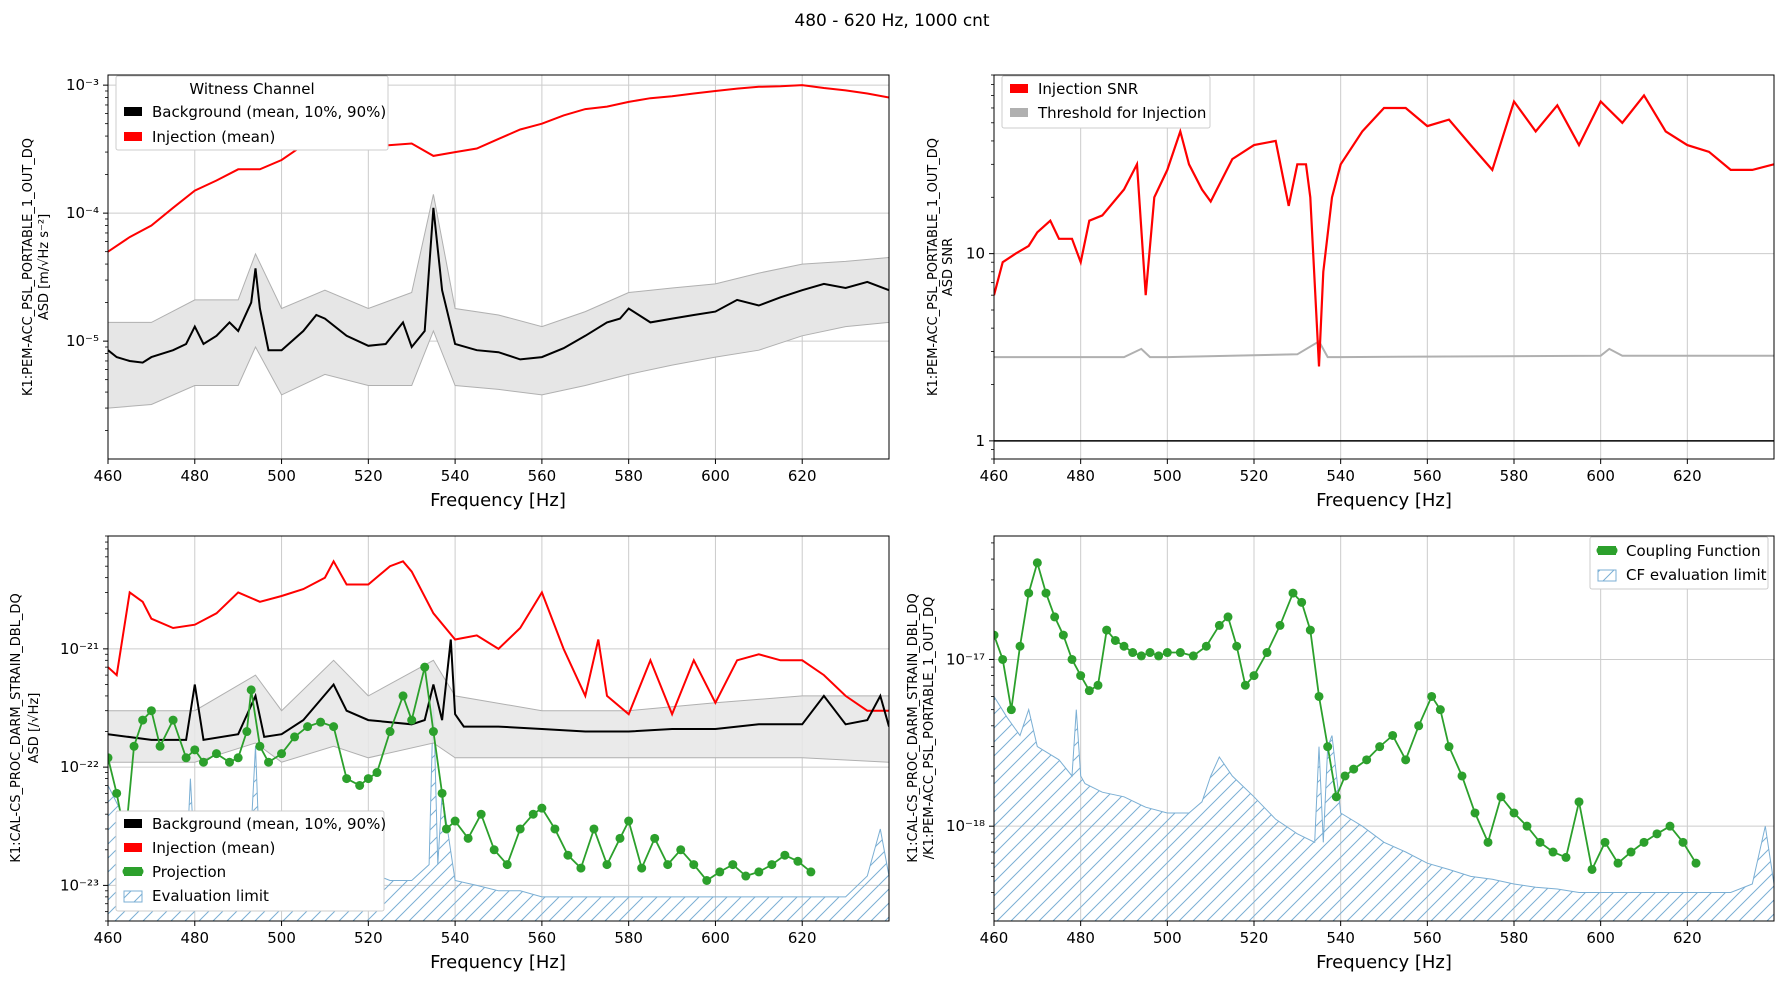 Image resolution: width=1784 pixels, height=982 pixels. Describe the element at coordinates (929, 728) in the screenshot. I see `y-axis-label-line2: /K1:PEM-ACC_PSL_PORTABLE_1_OUT_DQ` at that location.